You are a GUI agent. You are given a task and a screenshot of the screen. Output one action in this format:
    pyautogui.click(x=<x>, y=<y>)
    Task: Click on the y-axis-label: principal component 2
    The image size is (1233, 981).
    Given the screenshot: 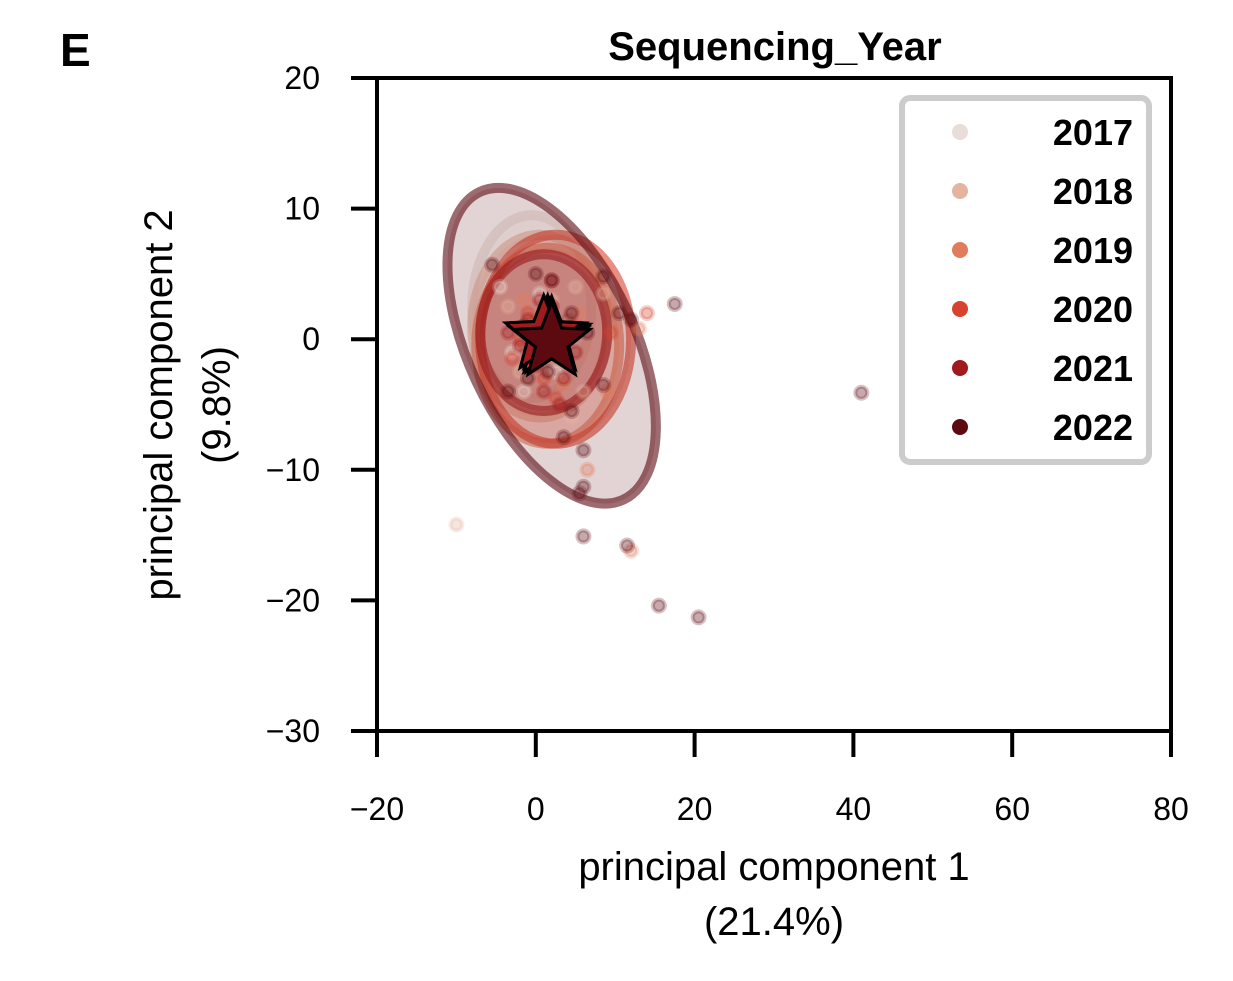 What is the action you would take?
    pyautogui.click(x=159, y=404)
    